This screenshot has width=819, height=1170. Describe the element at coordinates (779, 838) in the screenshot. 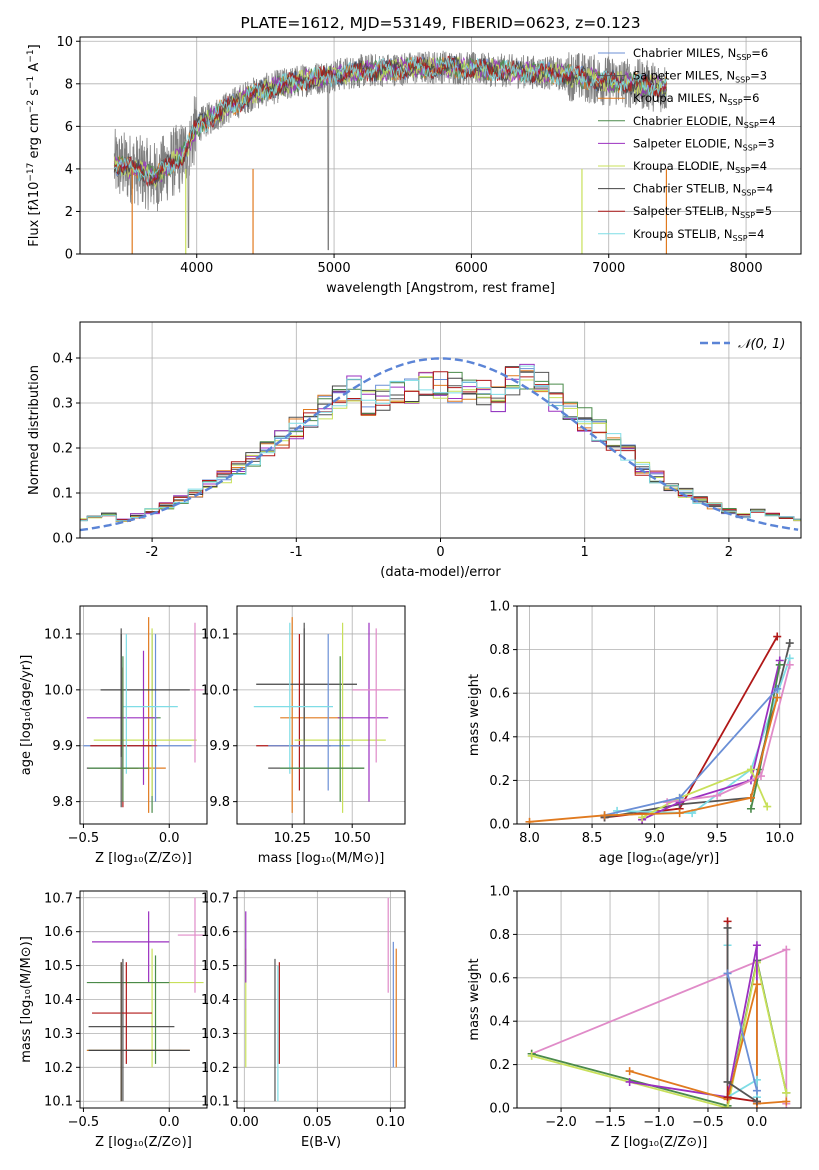

I see `x-tick-label: 10.0` at that location.